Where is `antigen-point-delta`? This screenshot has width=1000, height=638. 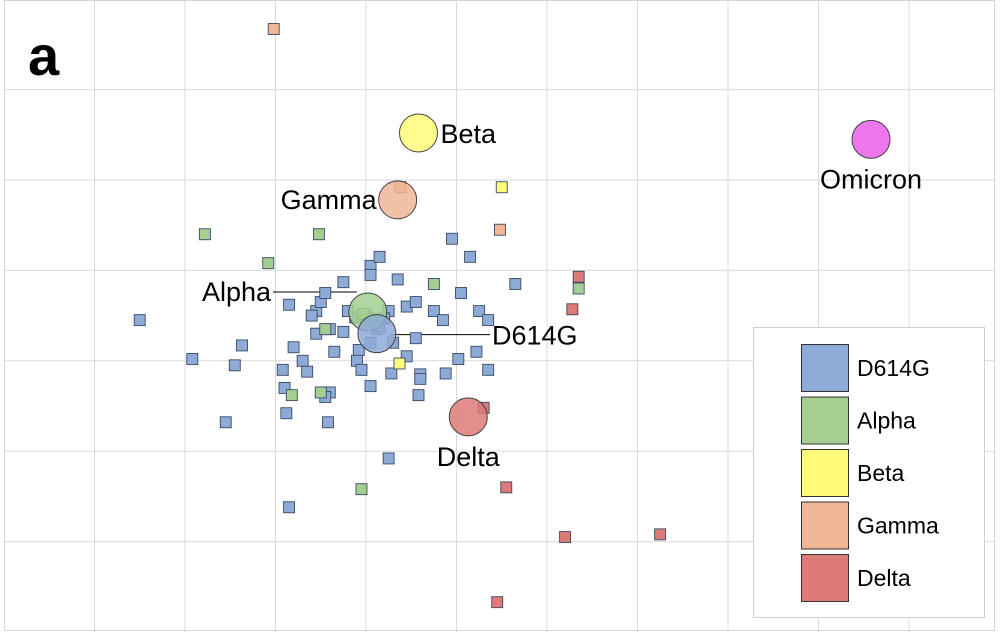 antigen-point-delta is located at coordinates (468, 417).